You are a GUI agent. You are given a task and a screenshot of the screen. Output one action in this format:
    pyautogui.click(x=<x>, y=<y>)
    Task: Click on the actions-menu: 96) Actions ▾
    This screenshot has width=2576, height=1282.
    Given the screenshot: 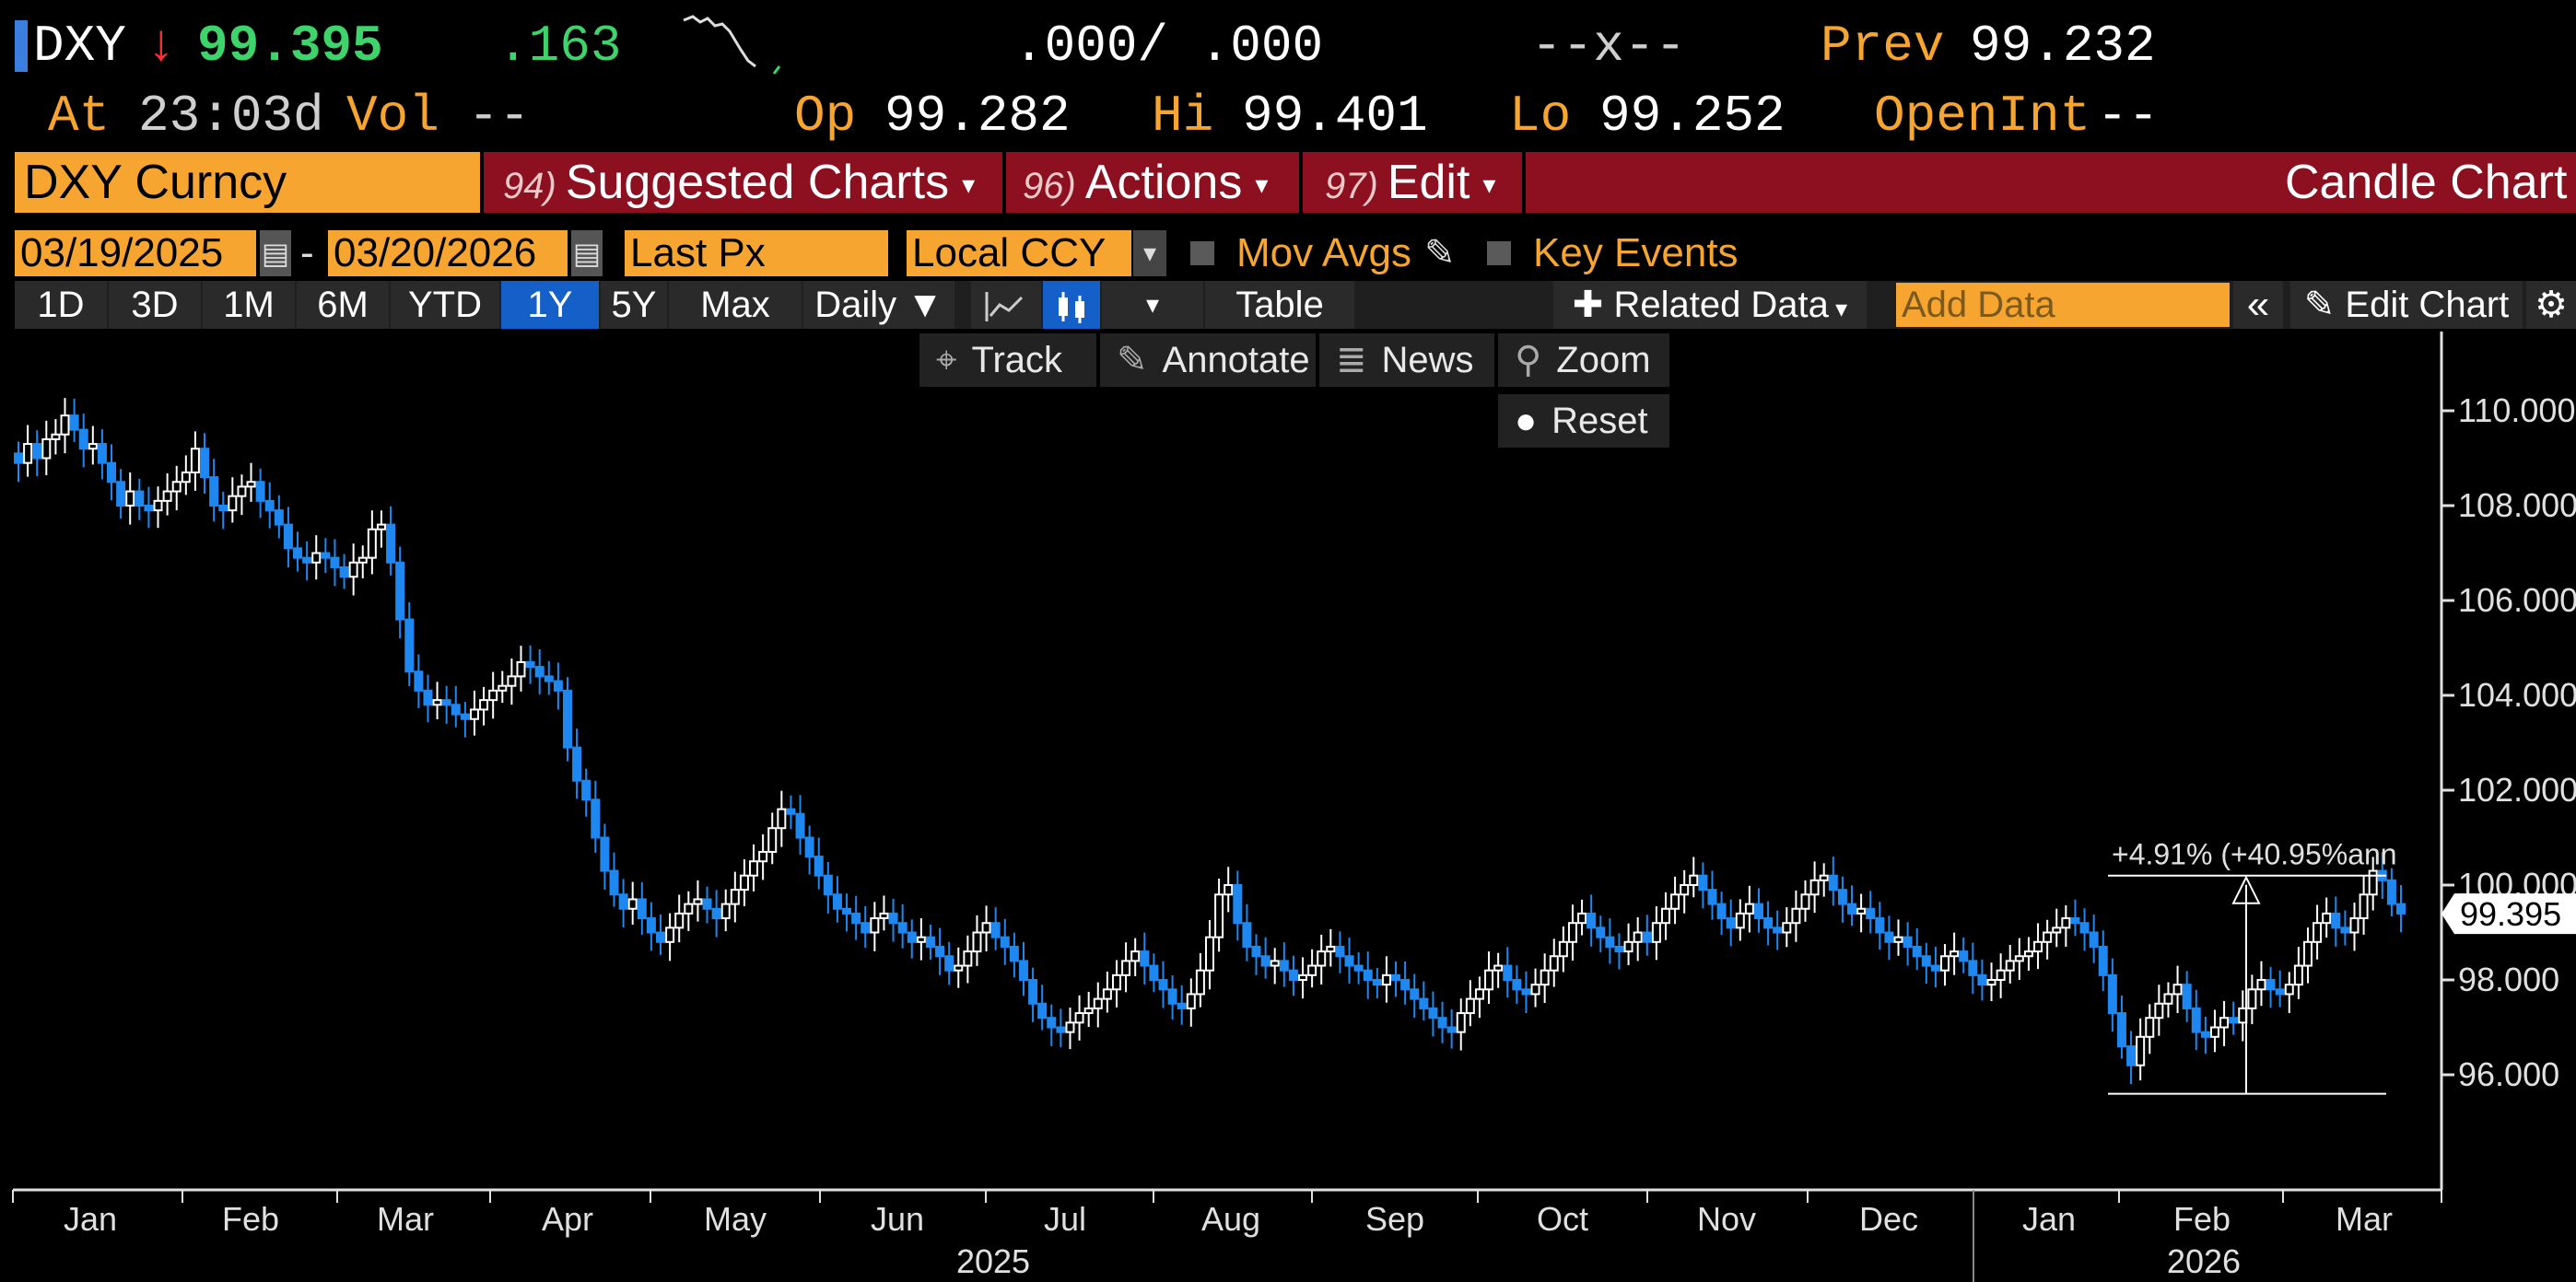 What is the action you would take?
    pyautogui.click(x=1145, y=183)
    